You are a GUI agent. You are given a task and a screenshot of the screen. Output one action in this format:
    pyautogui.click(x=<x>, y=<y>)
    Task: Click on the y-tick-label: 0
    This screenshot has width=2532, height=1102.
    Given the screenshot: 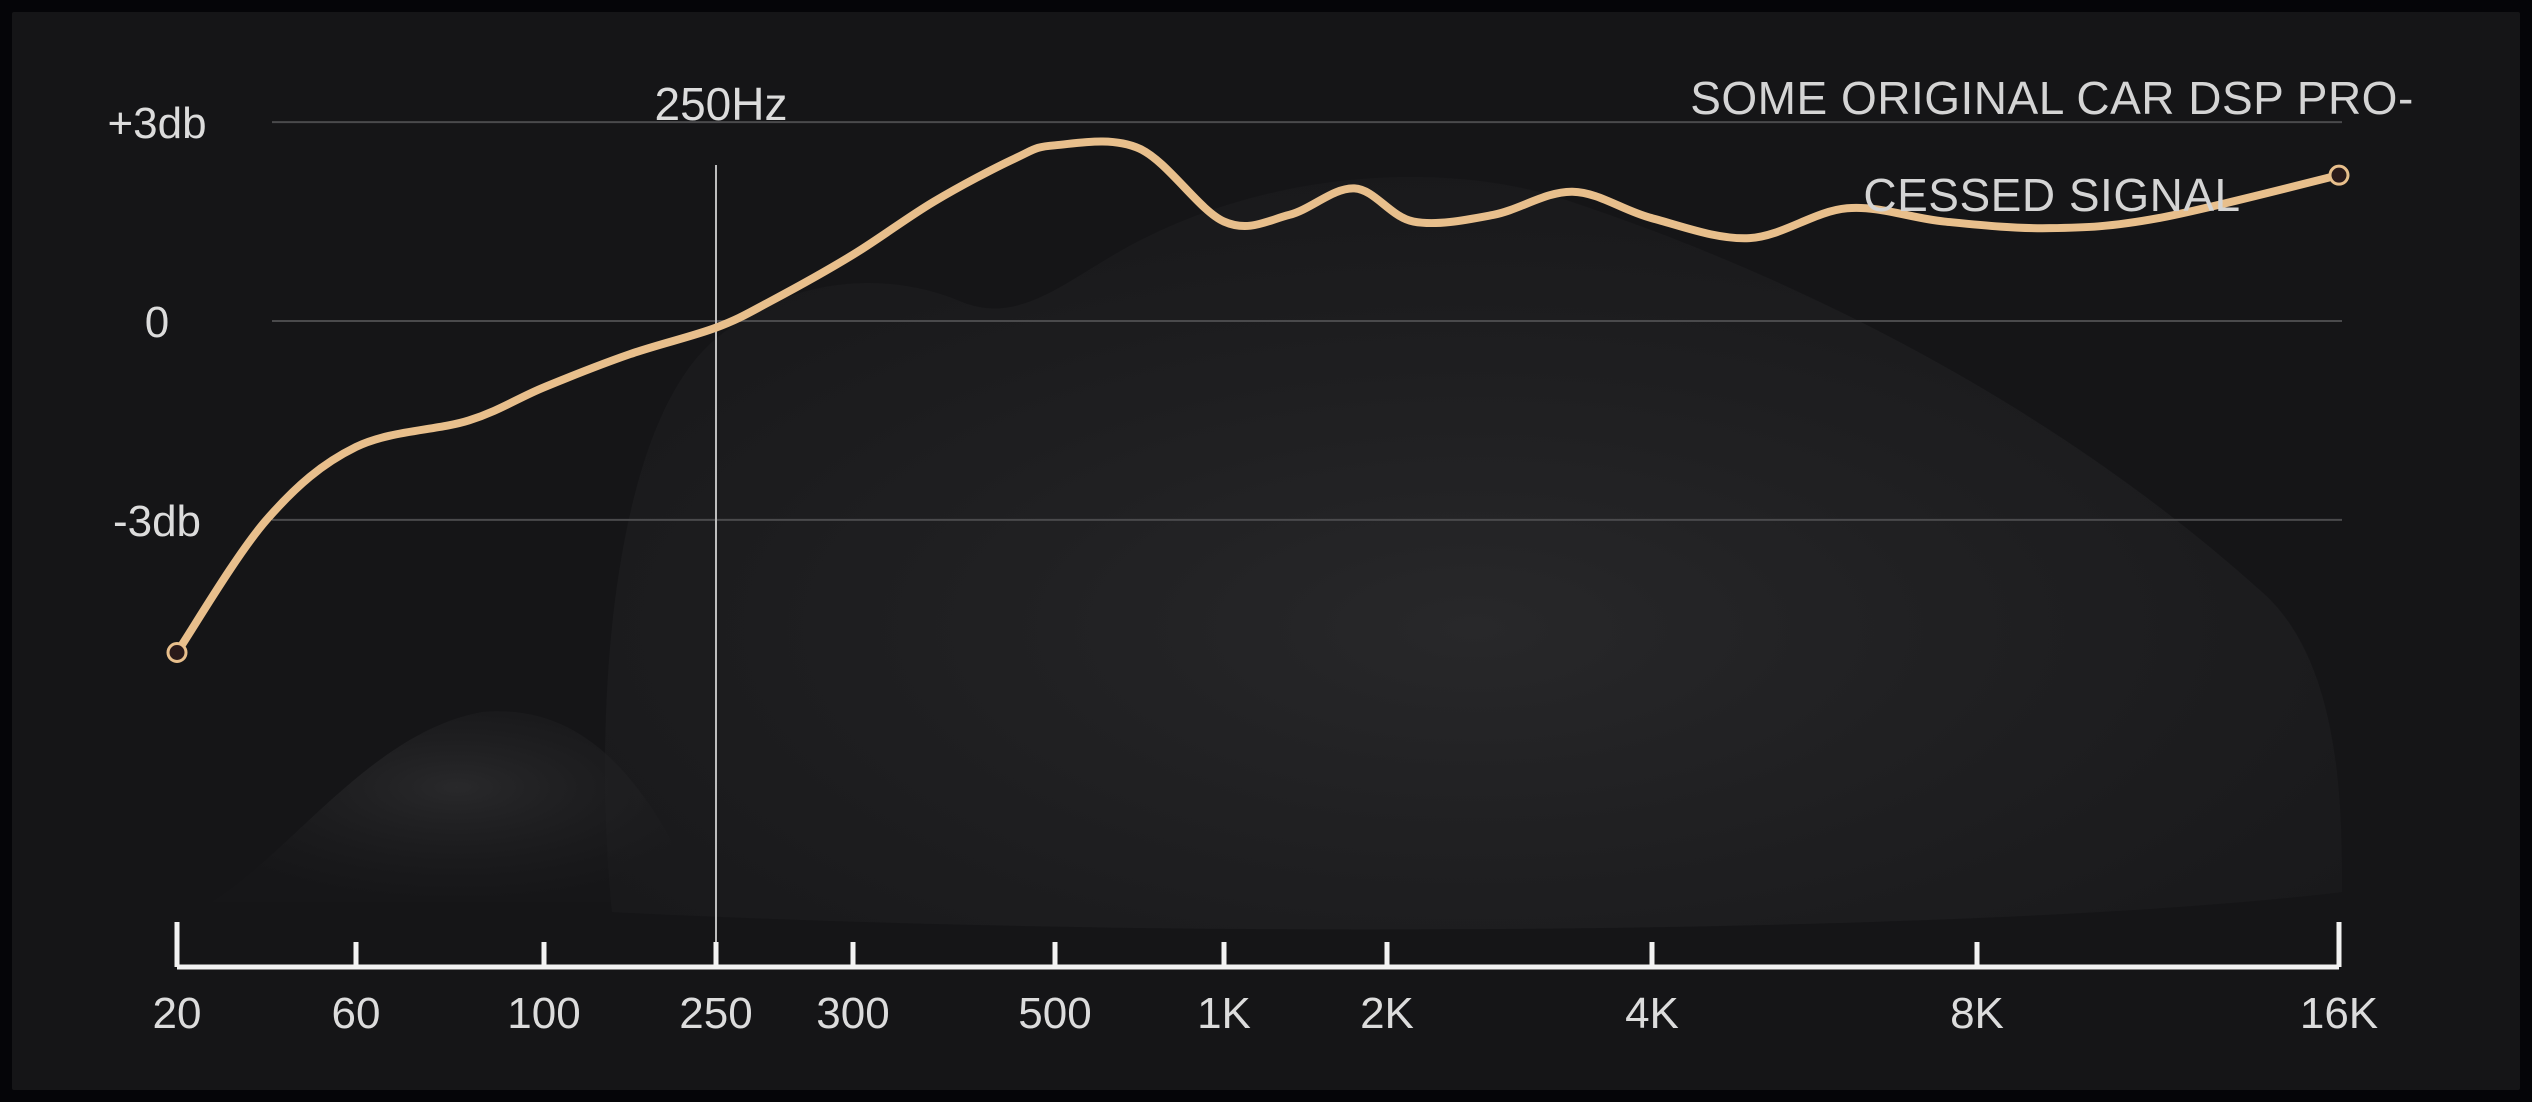 What is the action you would take?
    pyautogui.click(x=157, y=322)
    